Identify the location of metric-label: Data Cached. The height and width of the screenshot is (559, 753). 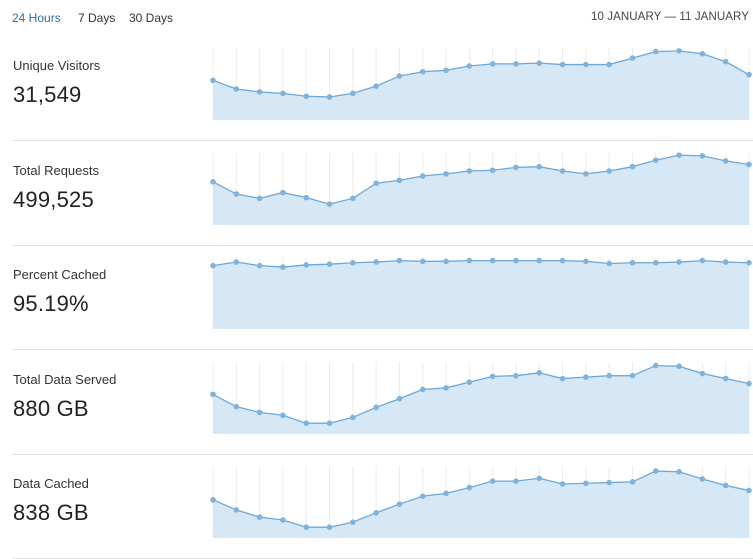
(51, 483).